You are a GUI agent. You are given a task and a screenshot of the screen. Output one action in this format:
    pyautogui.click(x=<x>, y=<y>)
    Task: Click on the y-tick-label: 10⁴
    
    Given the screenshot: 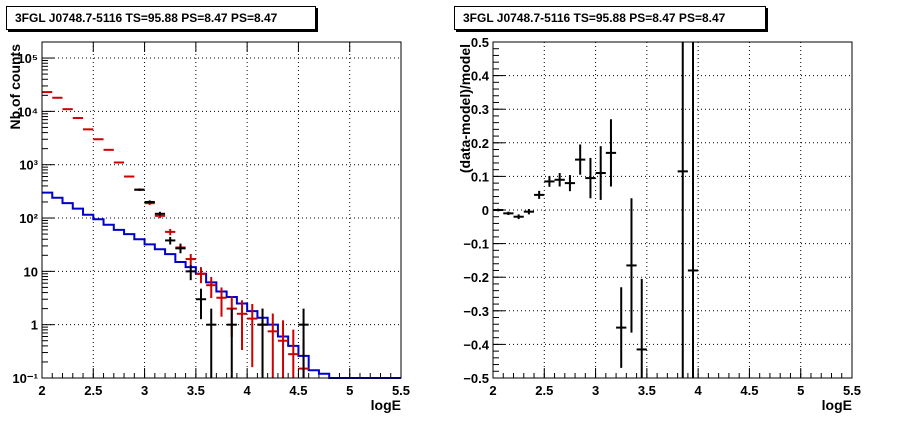 What is the action you would take?
    pyautogui.click(x=27, y=111)
    